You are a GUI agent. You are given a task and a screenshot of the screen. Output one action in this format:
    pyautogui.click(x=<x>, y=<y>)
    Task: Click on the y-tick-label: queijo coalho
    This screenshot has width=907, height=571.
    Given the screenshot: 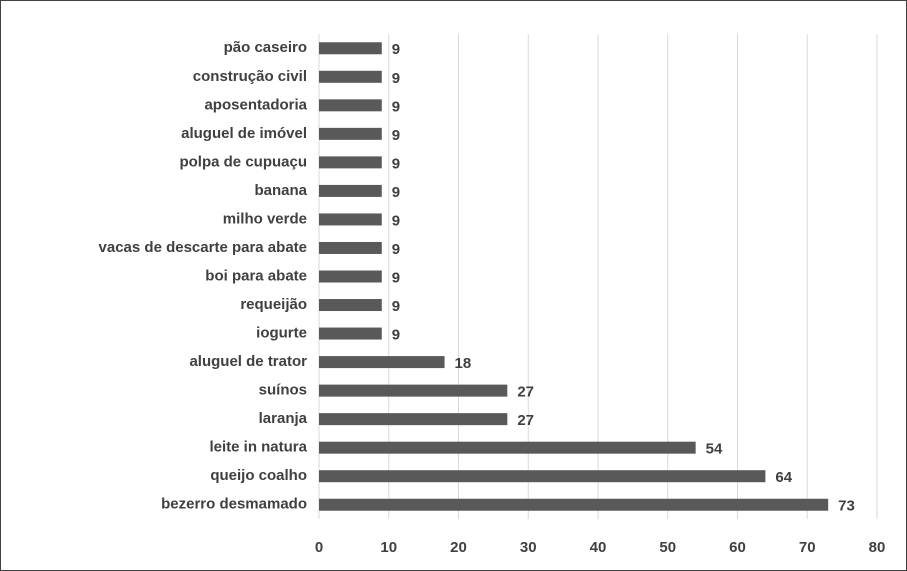 What is the action you would take?
    pyautogui.click(x=258, y=475)
    